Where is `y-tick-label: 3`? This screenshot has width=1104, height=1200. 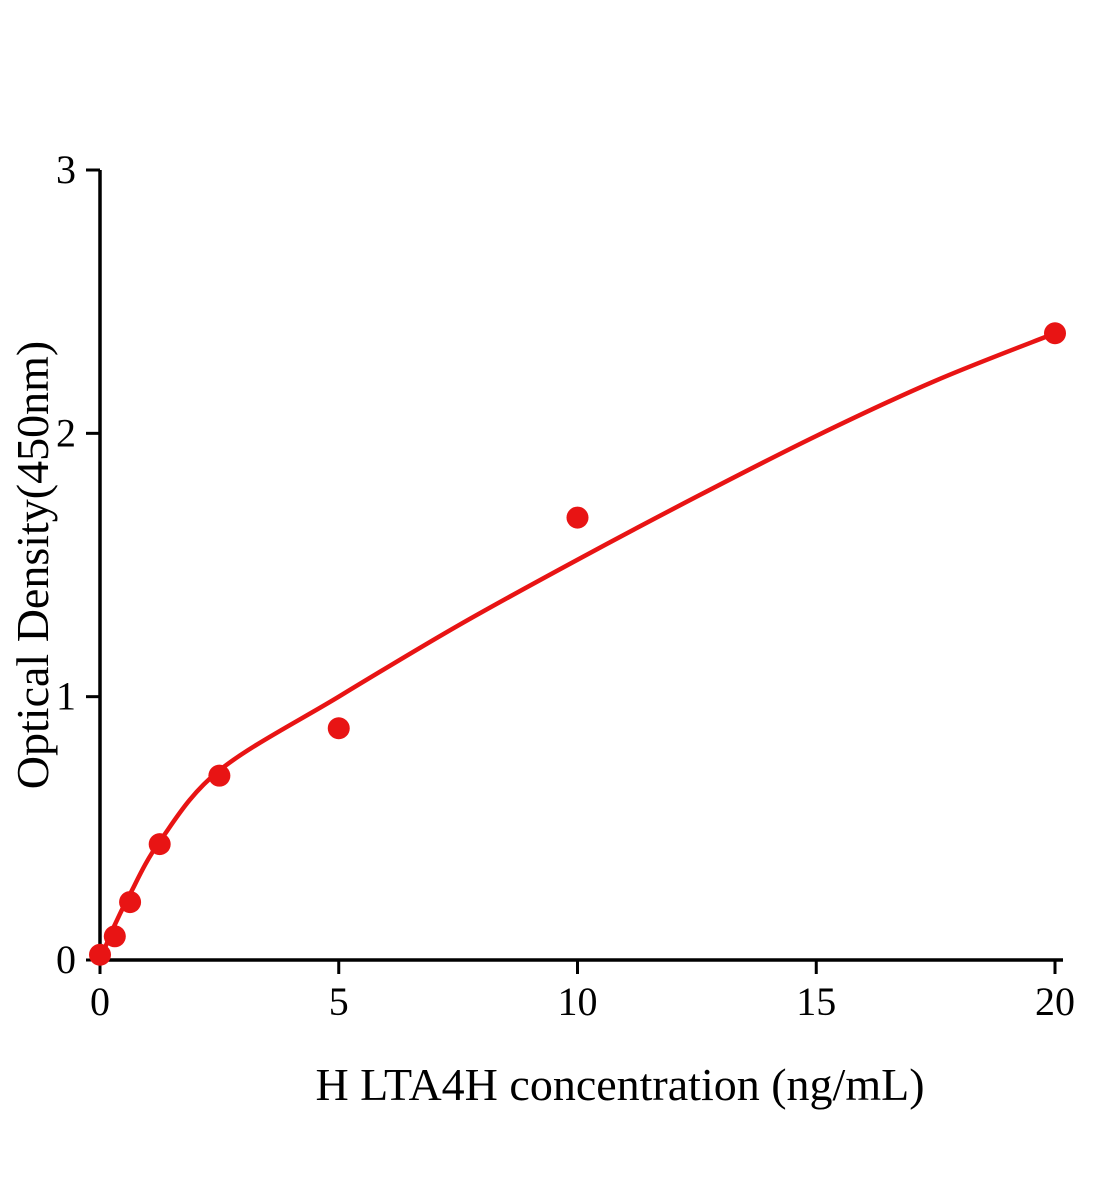
y-tick-label: 3 is located at coordinates (66, 169).